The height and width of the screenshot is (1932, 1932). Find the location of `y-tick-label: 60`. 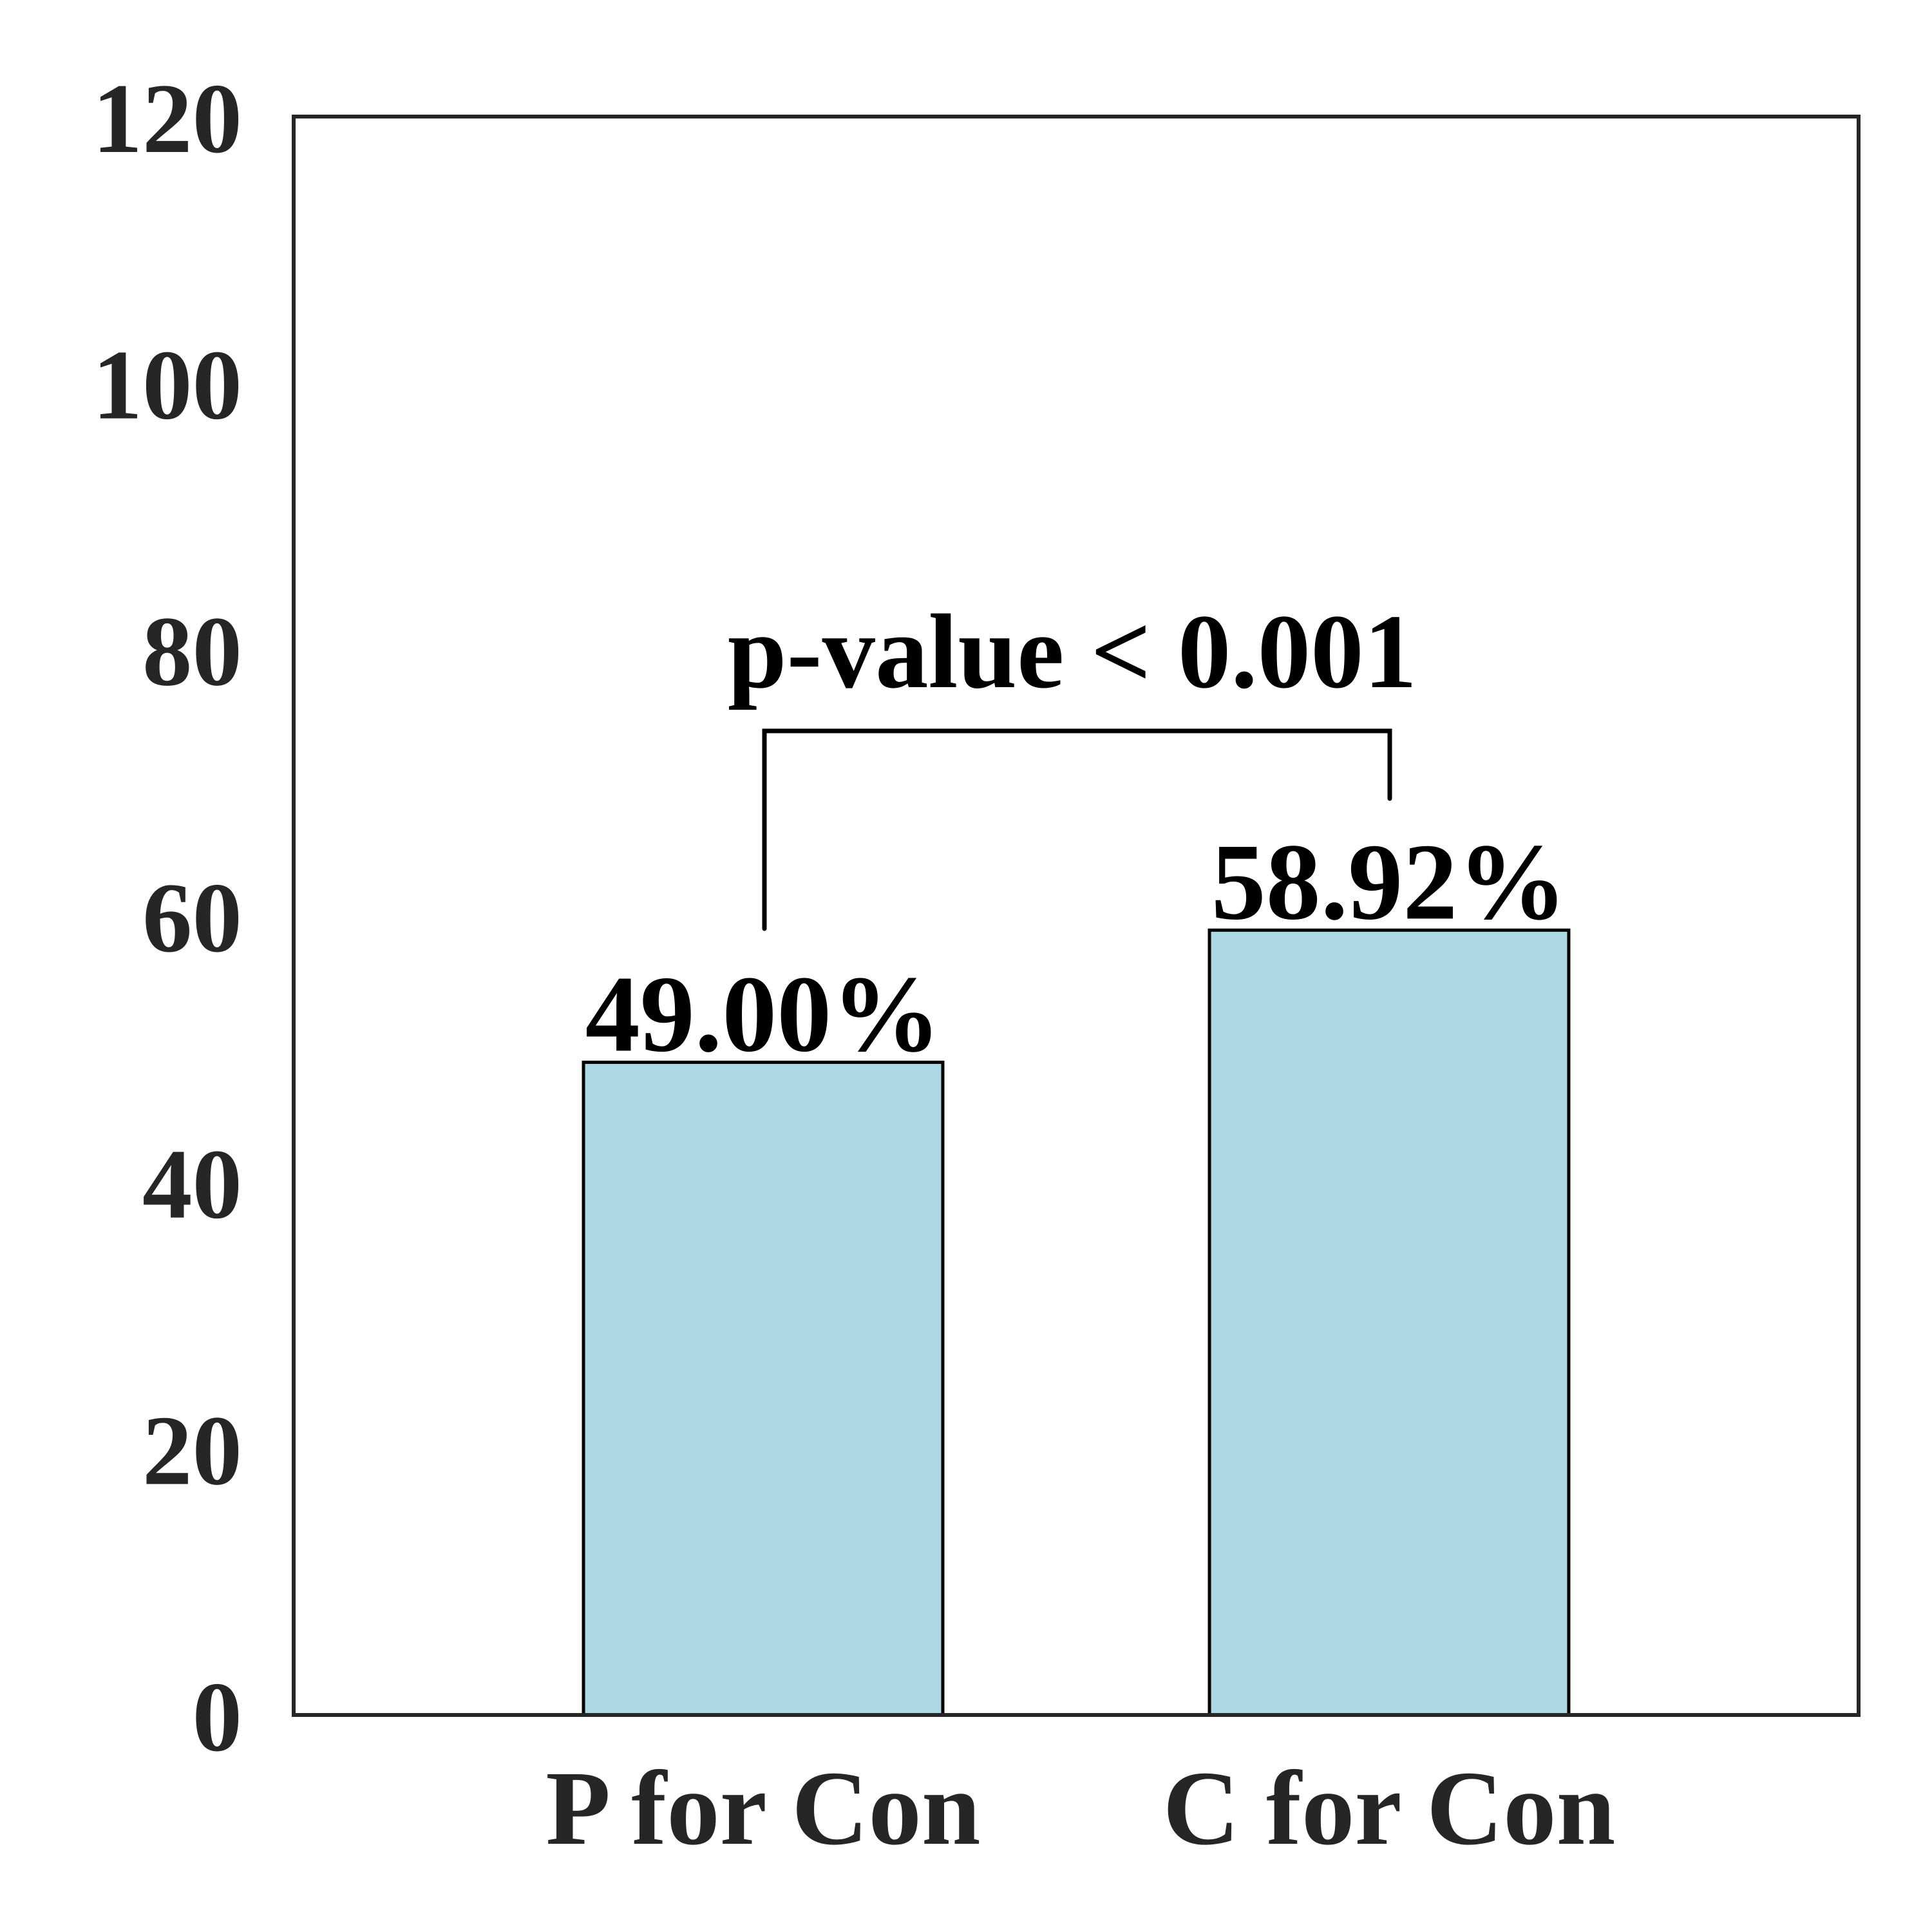

y-tick-label: 60 is located at coordinates (192, 917).